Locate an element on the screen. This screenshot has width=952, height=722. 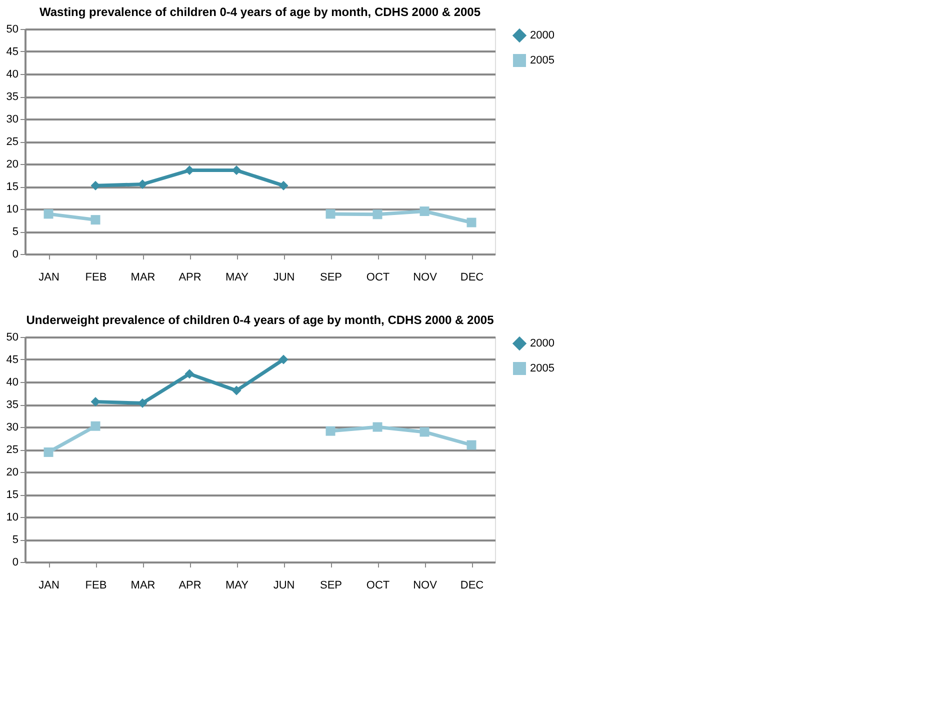
chart-title: Underweight prevalence of children 0-4 years of age by month, CDHS 2000 & 2005 is located at coordinates (260, 320).